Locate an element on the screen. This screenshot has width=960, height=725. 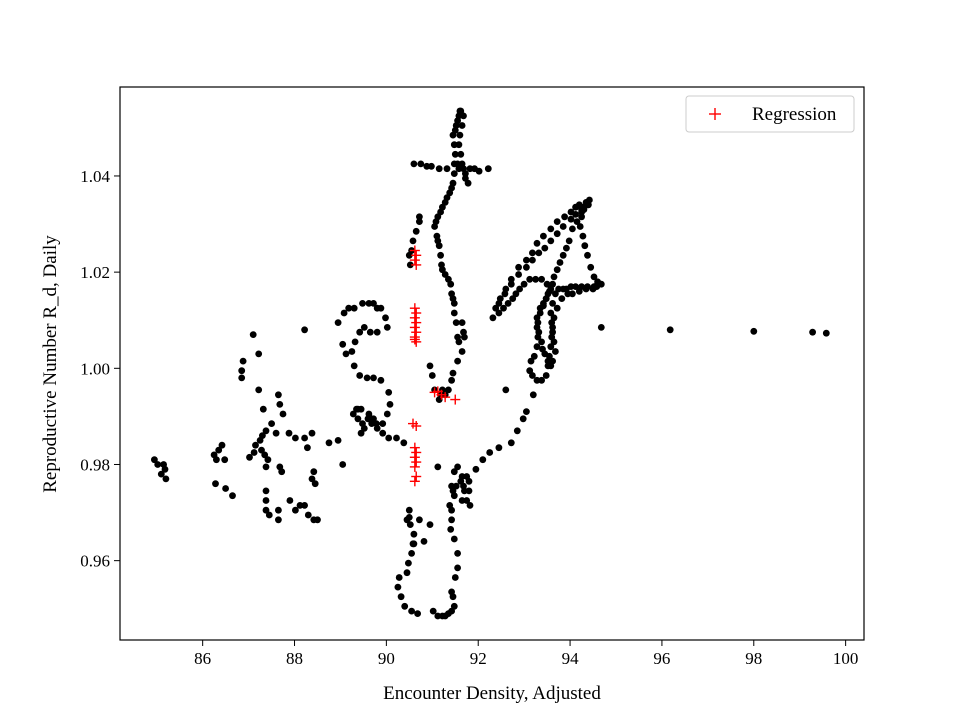
legend-box is located at coordinates (770, 114).